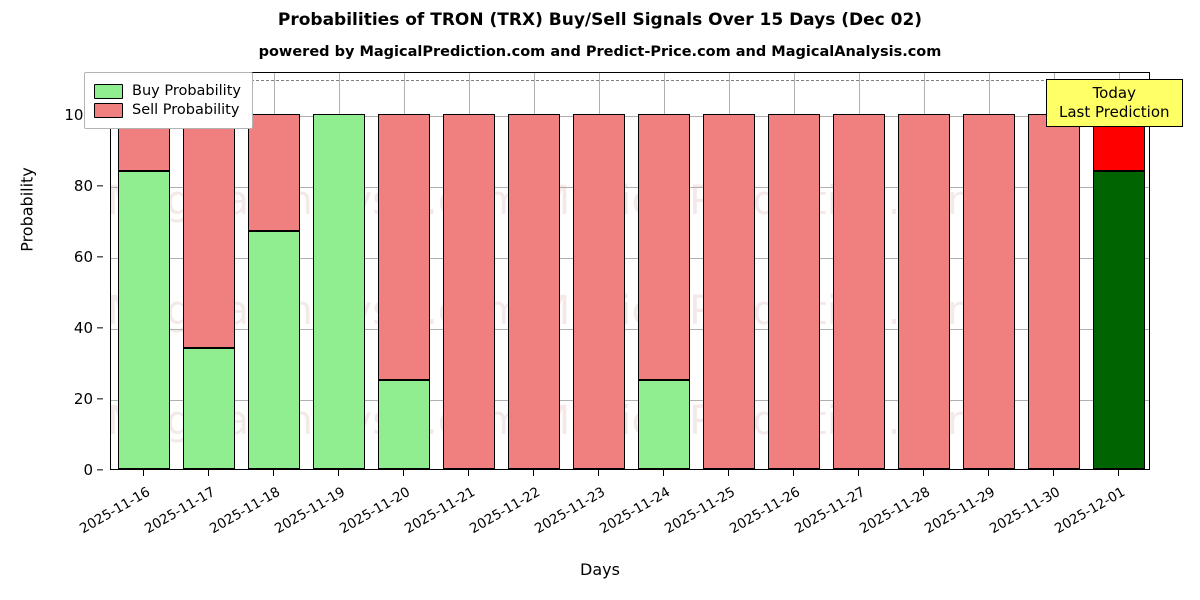 The height and width of the screenshot is (600, 1200). Describe the element at coordinates (600, 569) in the screenshot. I see `x-axis-title: Days` at that location.